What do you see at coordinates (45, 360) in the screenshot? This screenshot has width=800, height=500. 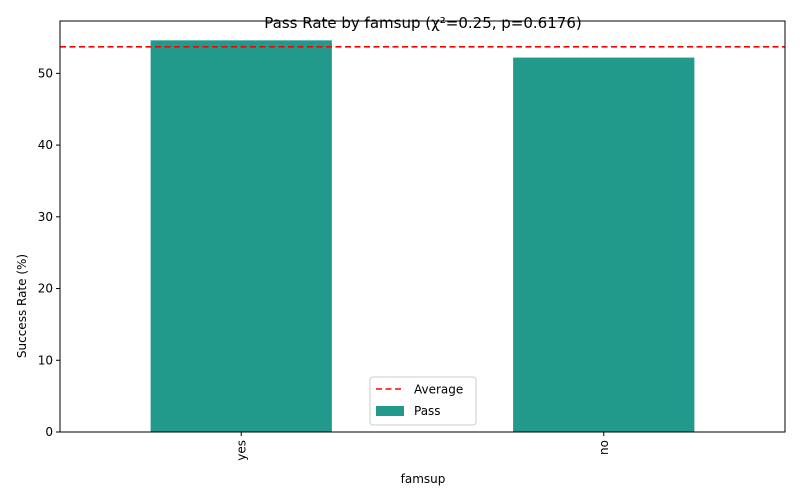 I see `y-tick-label: 10` at bounding box center [45, 360].